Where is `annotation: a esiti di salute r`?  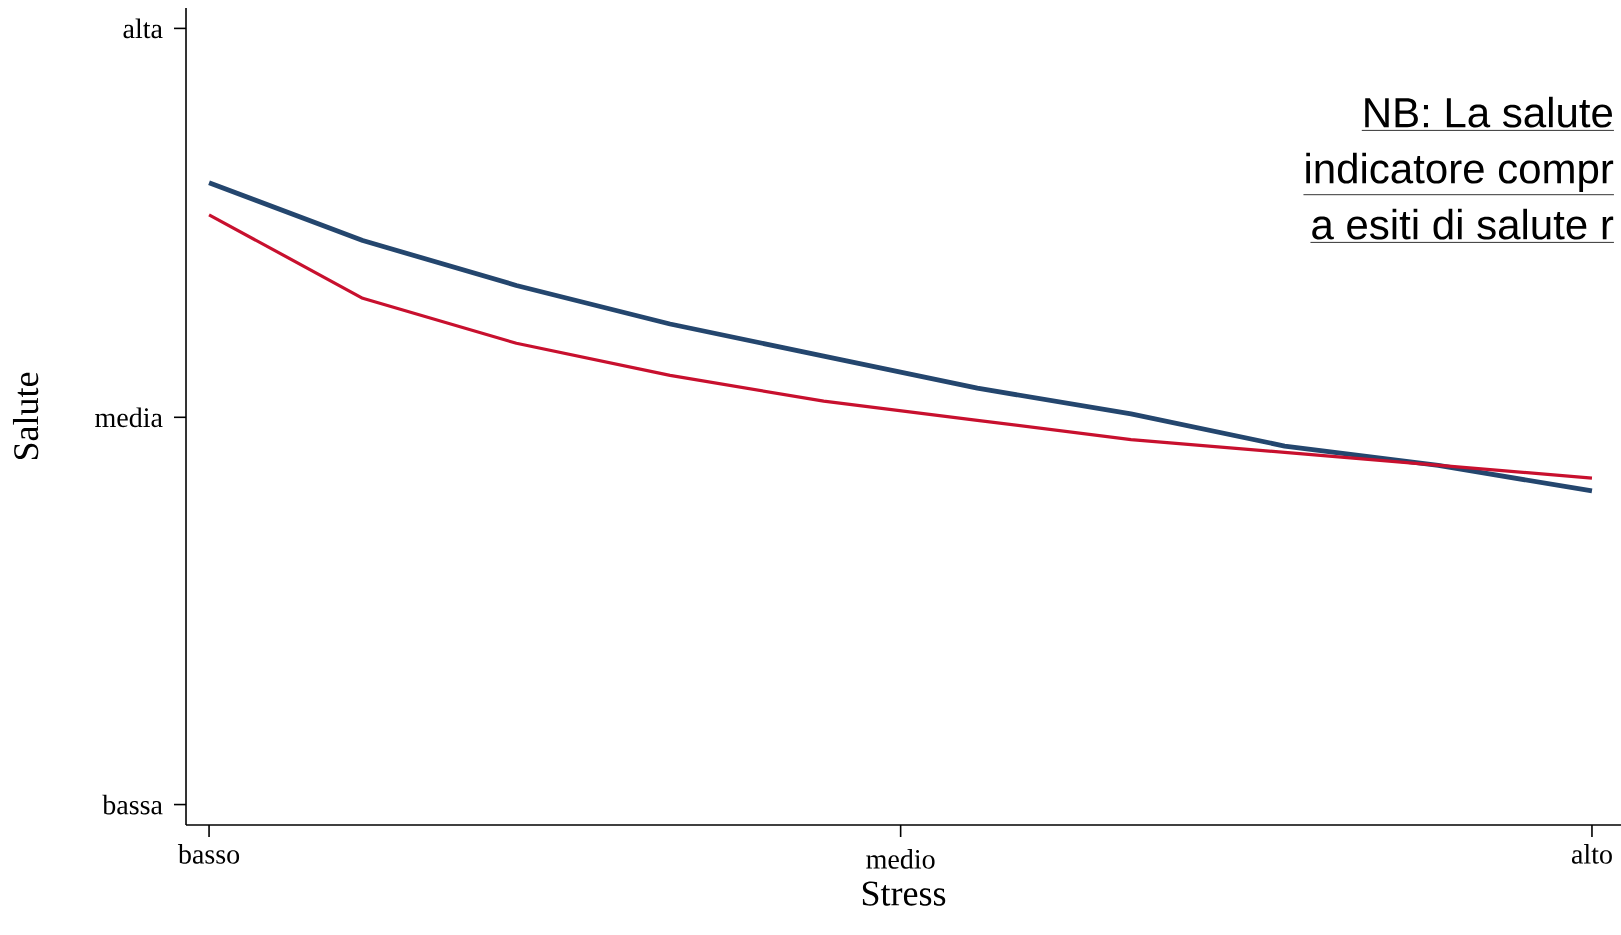
annotation: a esiti di salute r is located at coordinates (1463, 224).